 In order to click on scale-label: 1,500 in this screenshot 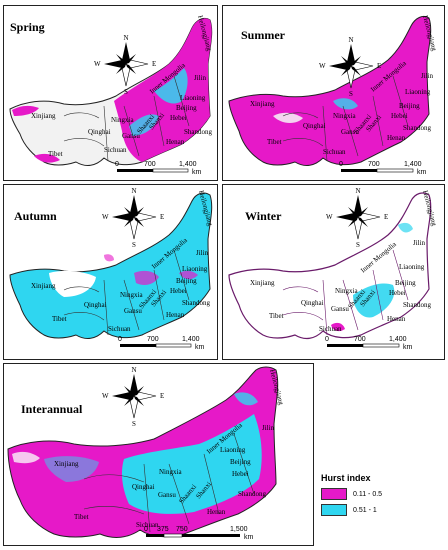, I will do `click(239, 529)`.